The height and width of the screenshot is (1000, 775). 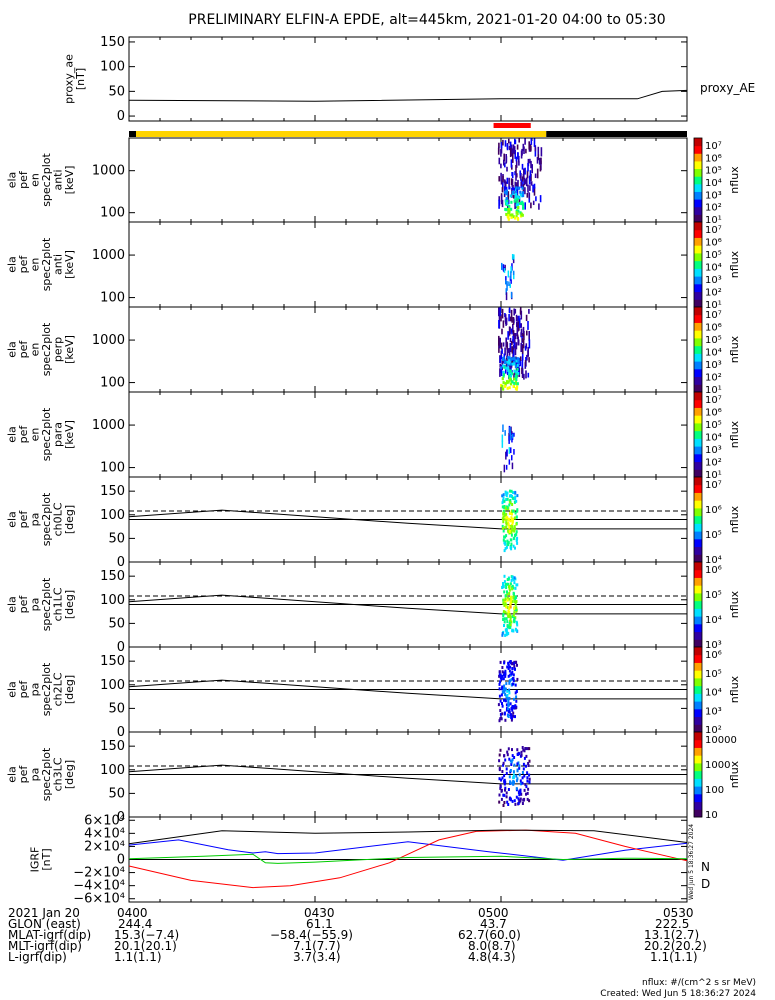 What do you see at coordinates (705, 884) in the screenshot?
I see `igrf-legend-d: D` at bounding box center [705, 884].